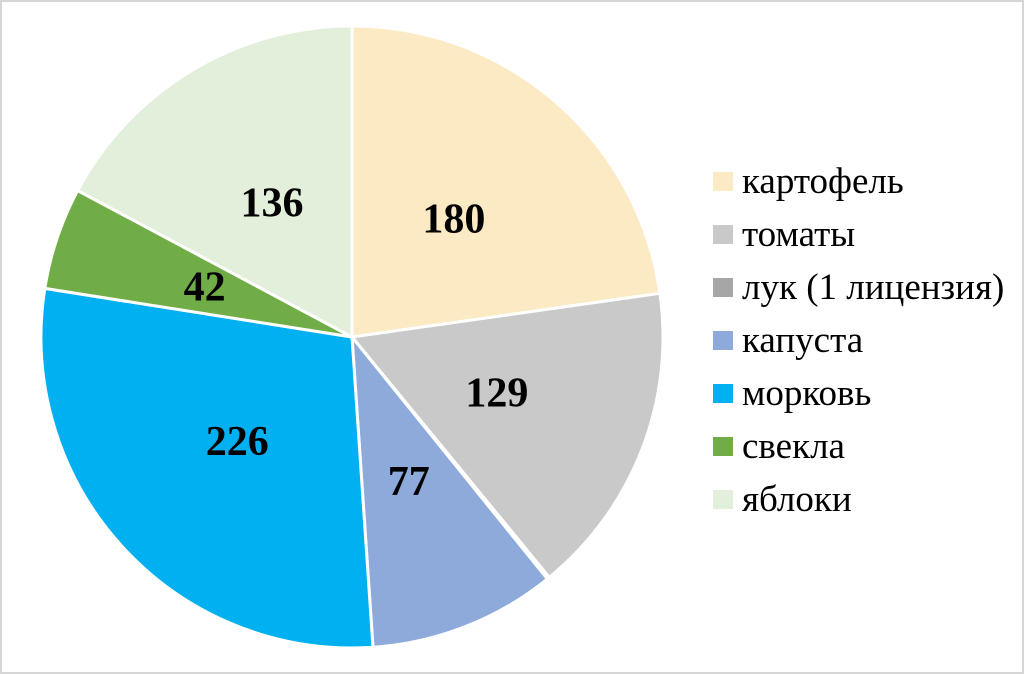 The height and width of the screenshot is (674, 1024). I want to click on slice-value-label: 42, so click(205, 288).